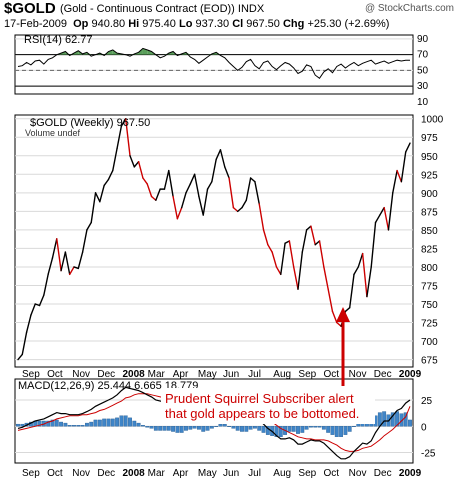 The width and height of the screenshot is (460, 482). What do you see at coordinates (30, 8) in the screenshot?
I see `symbol-title: $GOLD` at bounding box center [30, 8].